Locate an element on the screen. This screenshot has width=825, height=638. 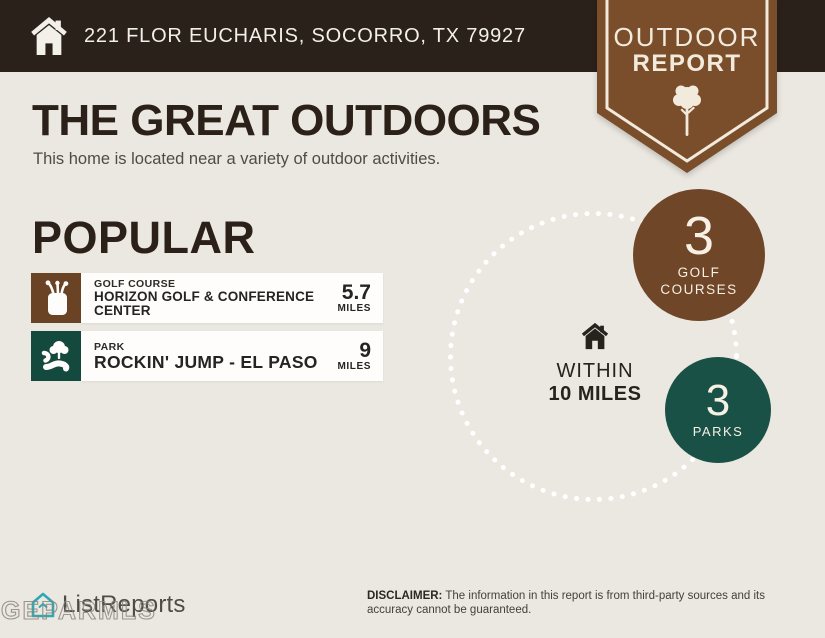
home-marker-icon is located at coordinates (595, 336).